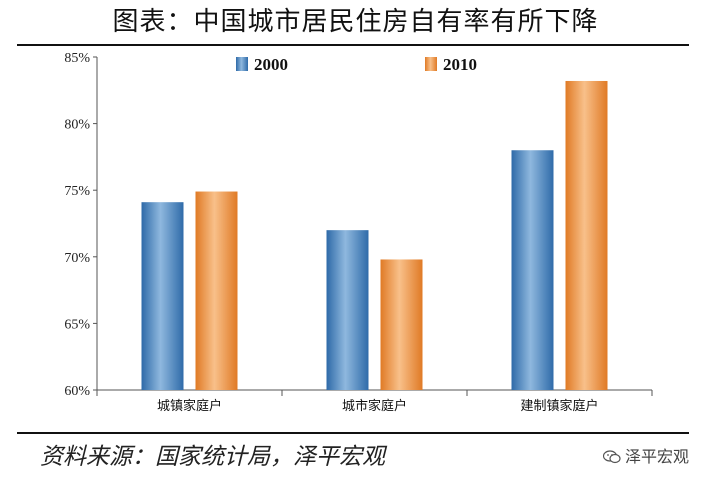 The image size is (711, 479). What do you see at coordinates (77, 191) in the screenshot?
I see `y-tick-label: 75%` at bounding box center [77, 191].